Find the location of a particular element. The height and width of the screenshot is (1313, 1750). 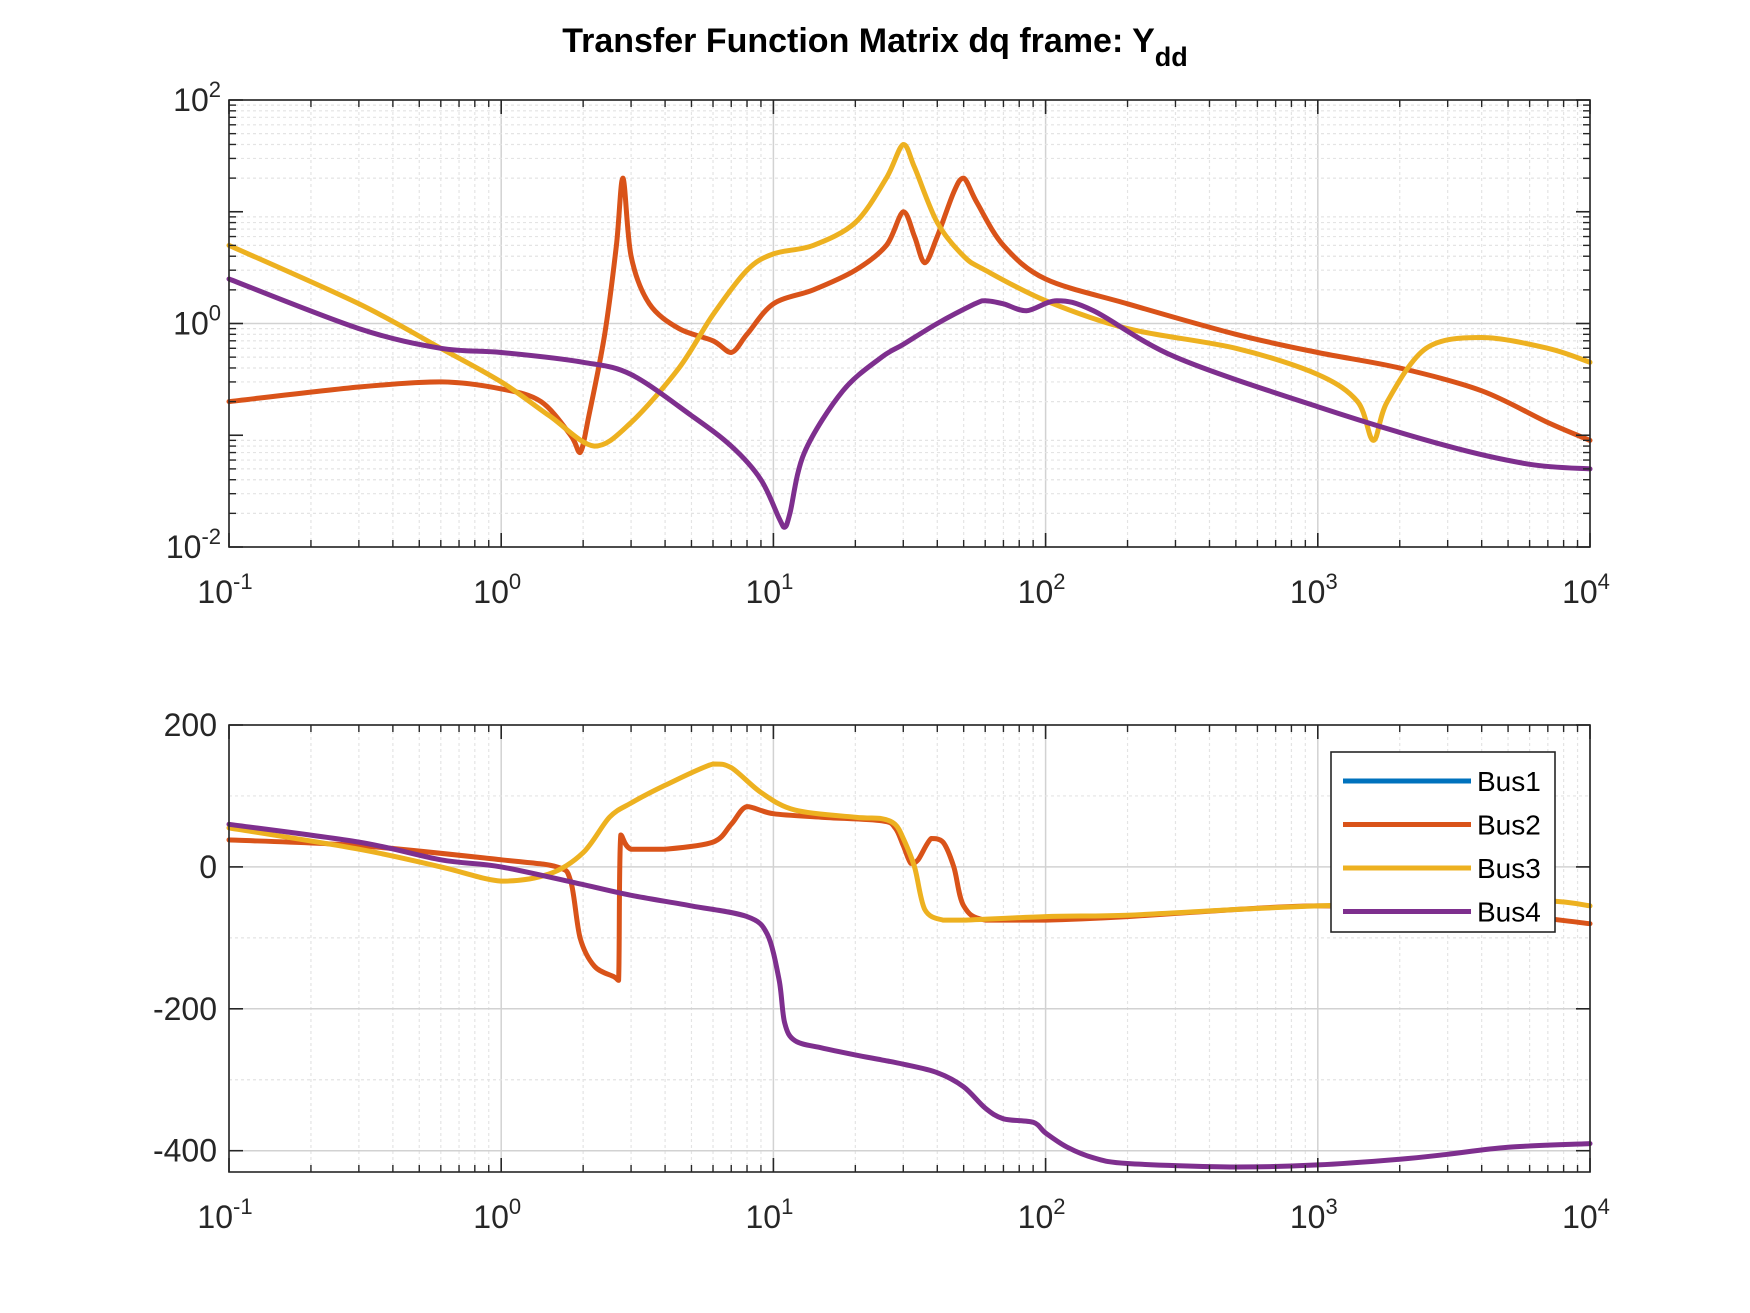

legend-label-bus2: Bus2 is located at coordinates (1509, 825).